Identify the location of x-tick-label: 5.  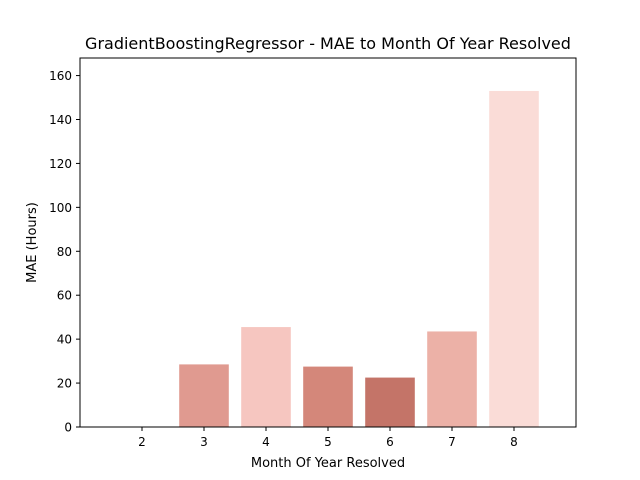
(328, 442).